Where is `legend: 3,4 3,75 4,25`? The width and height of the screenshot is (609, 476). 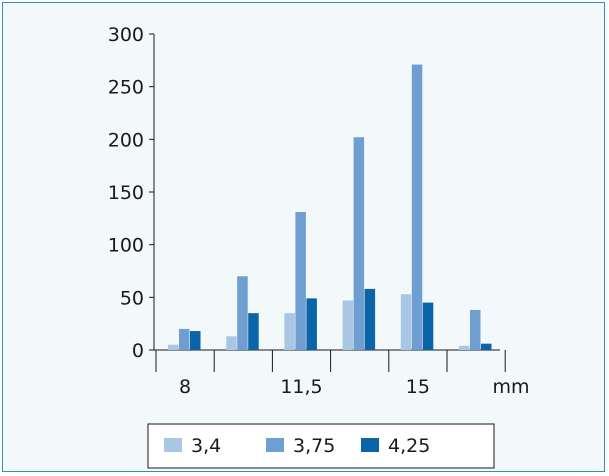 legend: 3,4 3,75 4,25 is located at coordinates (321, 446).